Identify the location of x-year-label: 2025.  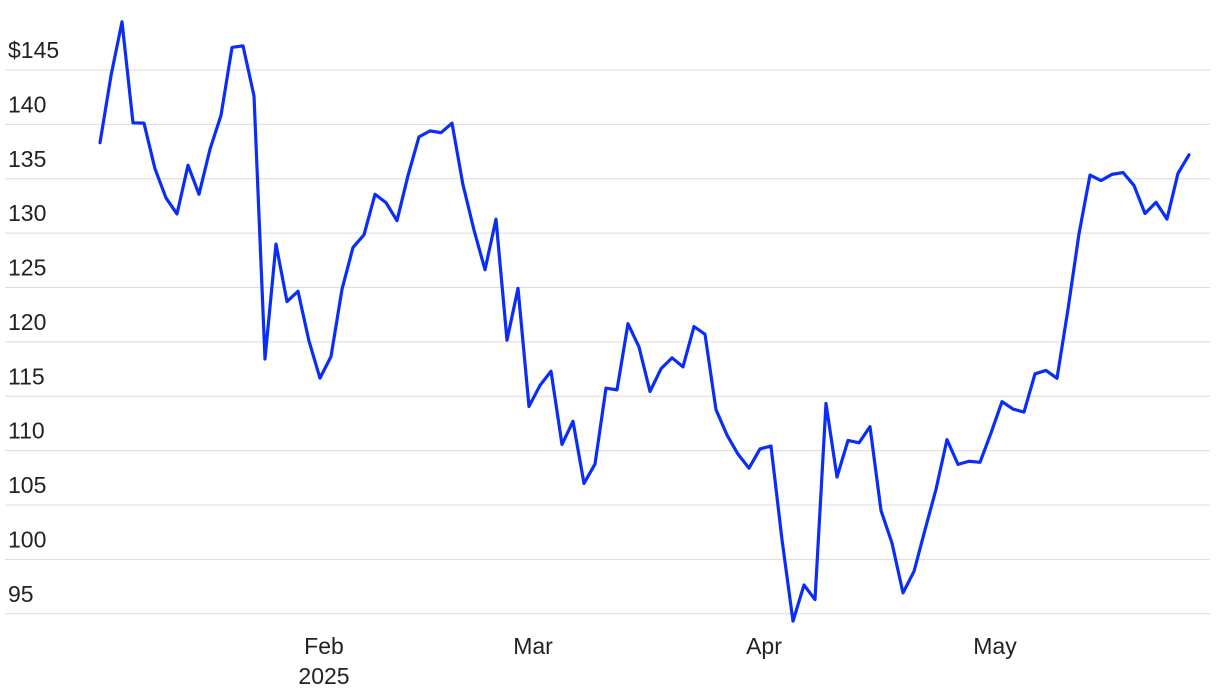
(323, 676).